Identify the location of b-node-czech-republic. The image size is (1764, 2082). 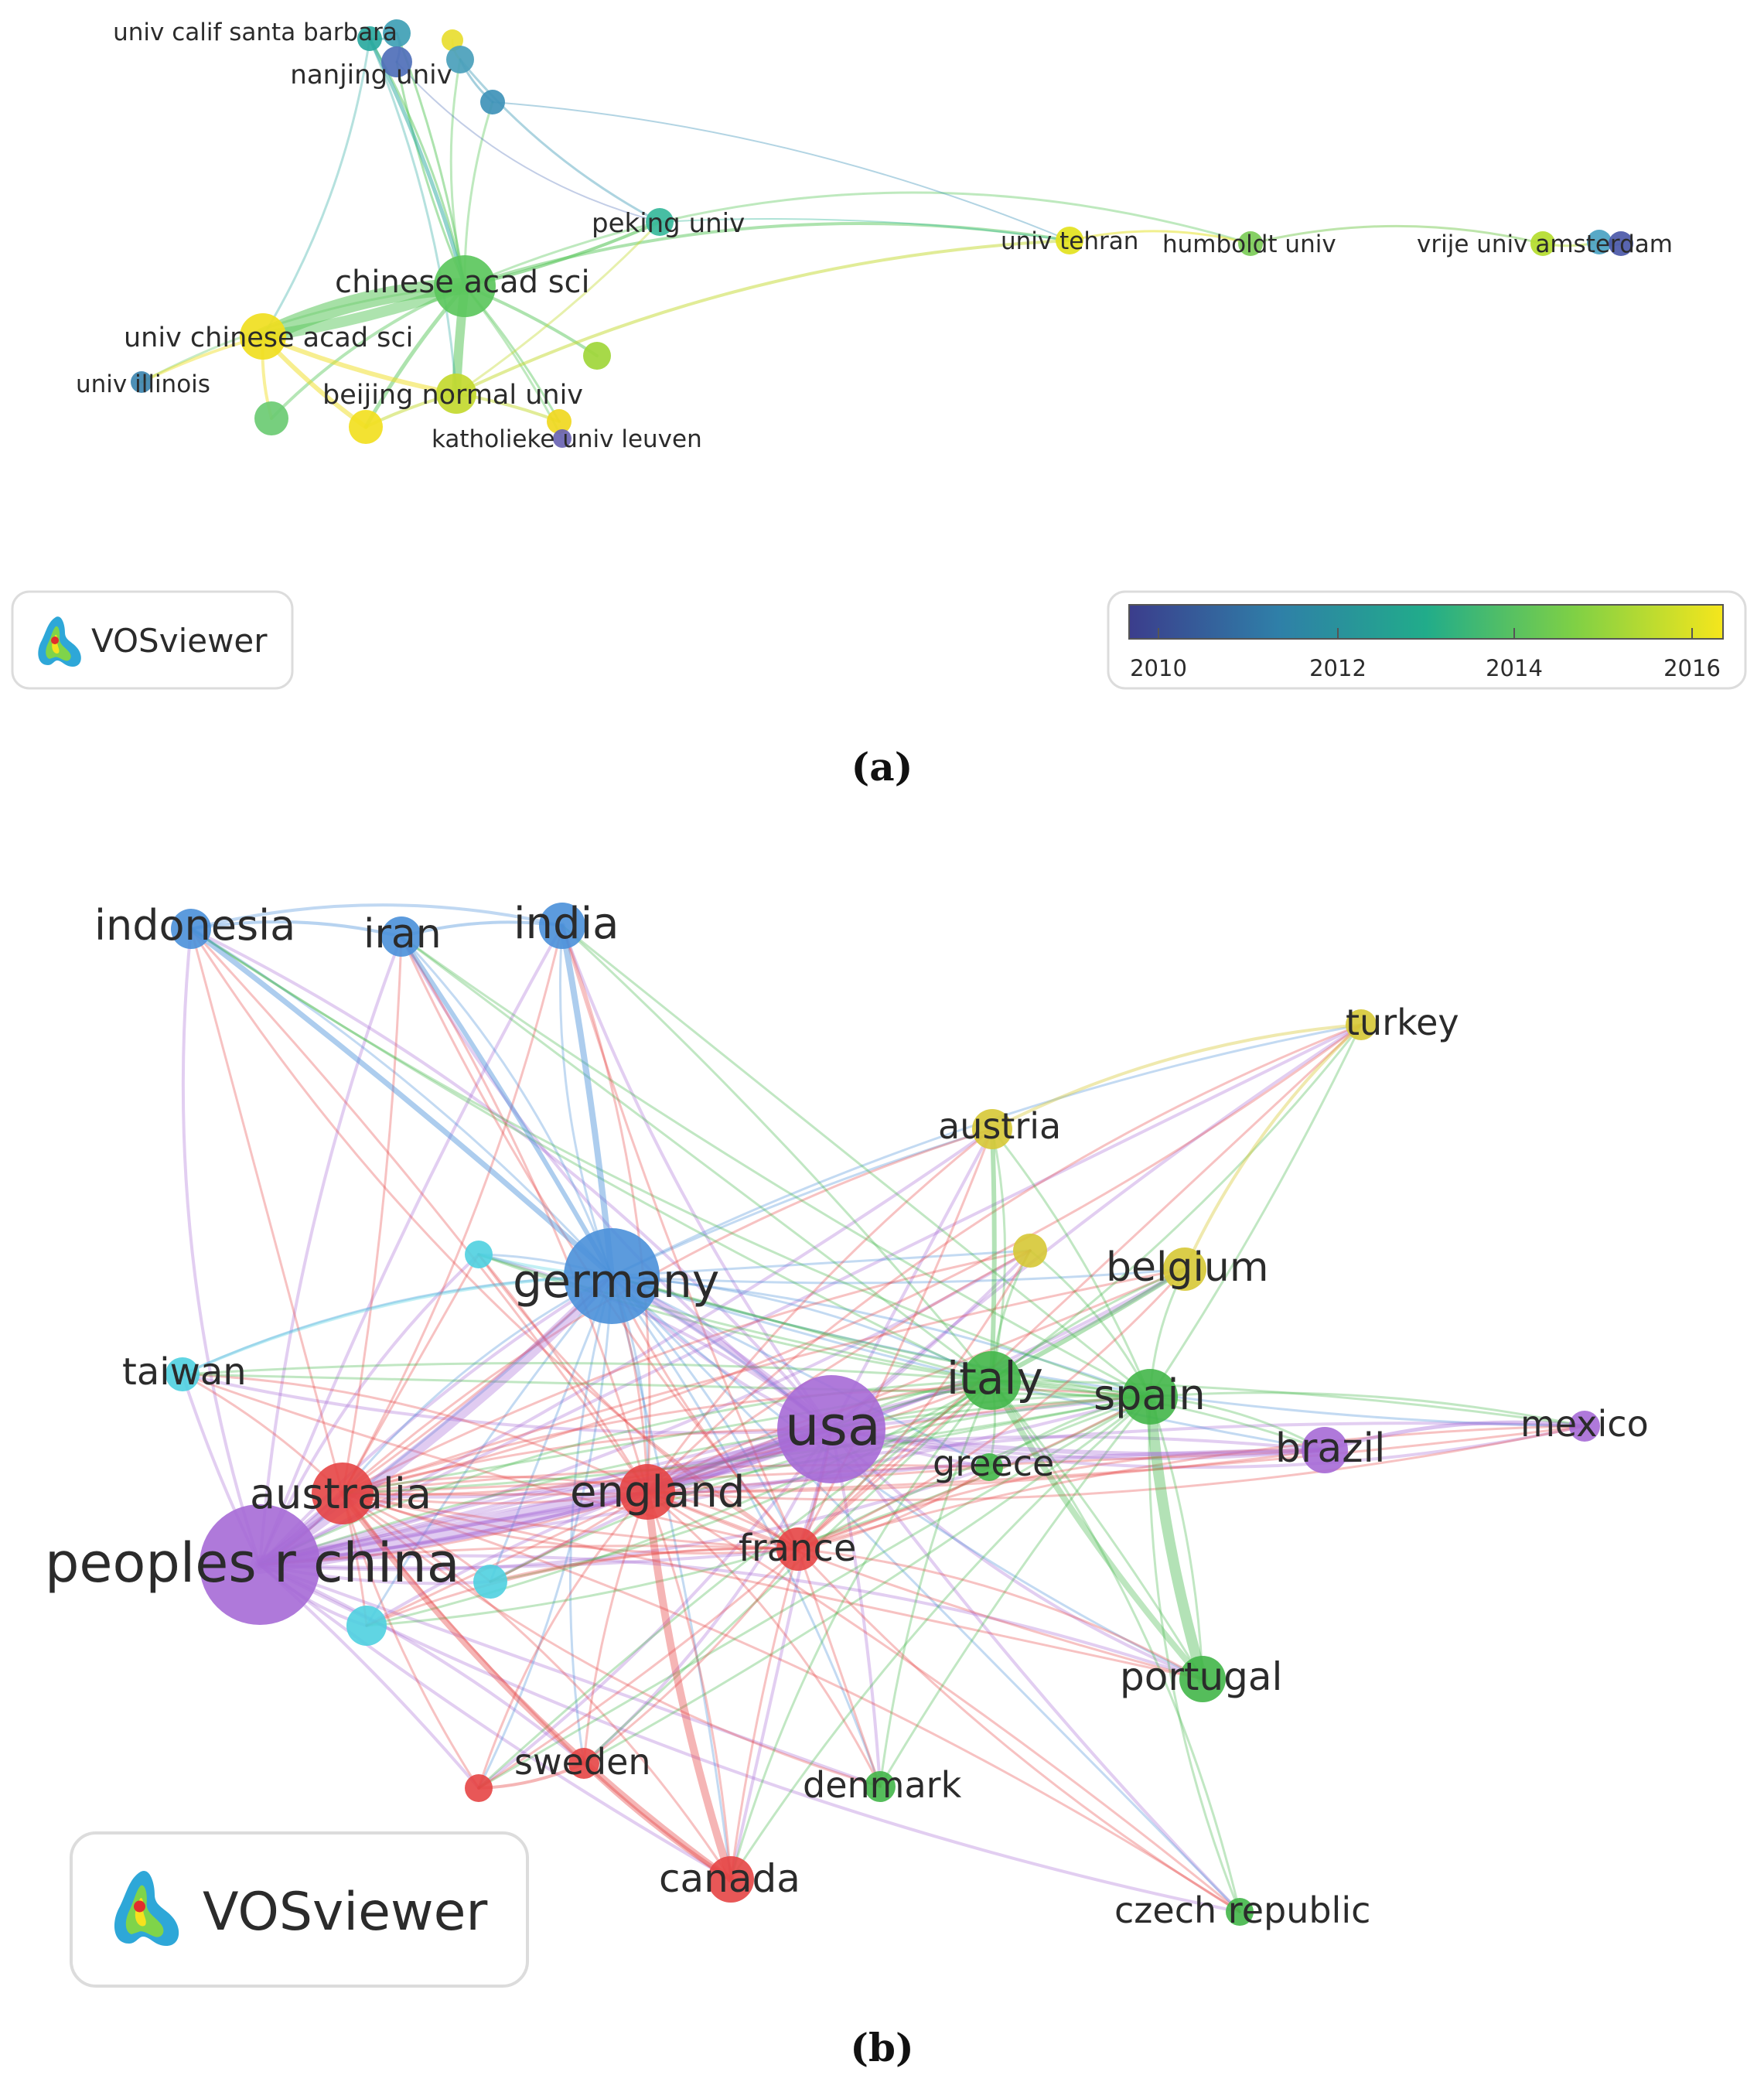
(1240, 1912).